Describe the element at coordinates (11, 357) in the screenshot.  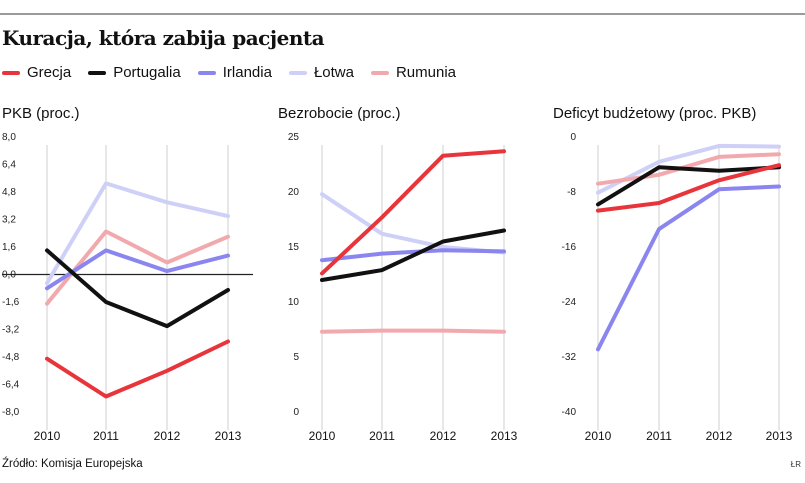
I see `y-tick-label: -4,8` at that location.